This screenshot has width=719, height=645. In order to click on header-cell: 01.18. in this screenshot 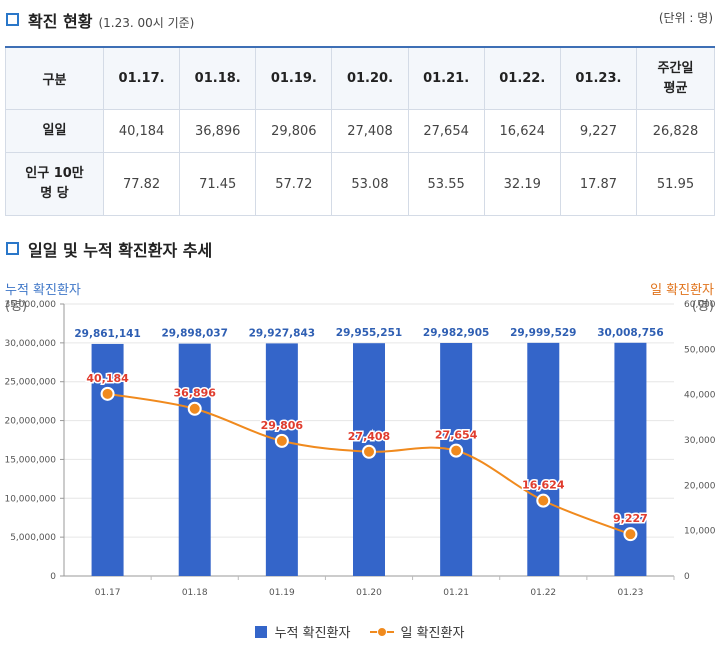, I will do `click(218, 78)`.